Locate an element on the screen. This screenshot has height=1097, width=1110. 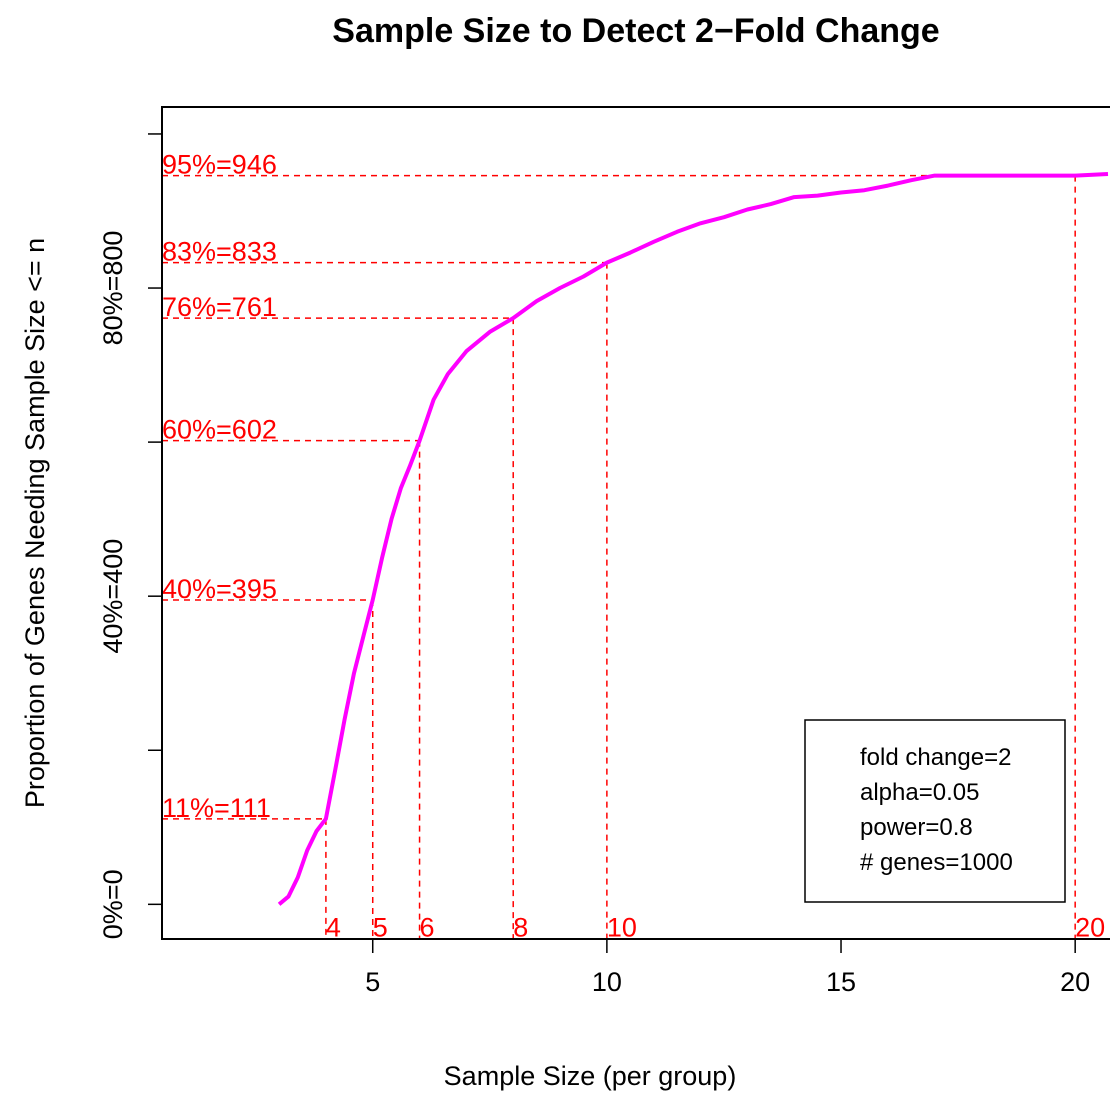
ref-y-label: 11%=111 is located at coordinates (216, 808).